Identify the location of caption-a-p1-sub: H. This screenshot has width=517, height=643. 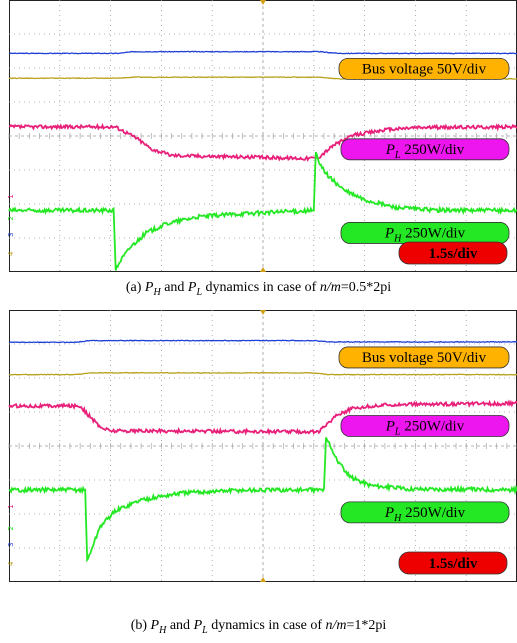
(157, 292).